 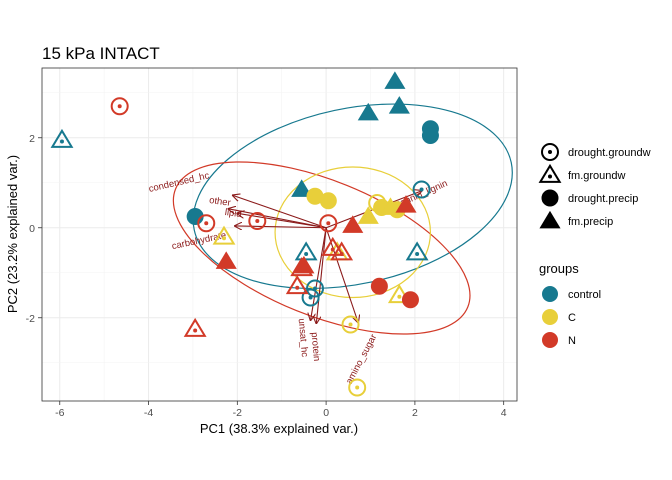 I want to click on point-c-circle-filled, so click(x=328, y=201).